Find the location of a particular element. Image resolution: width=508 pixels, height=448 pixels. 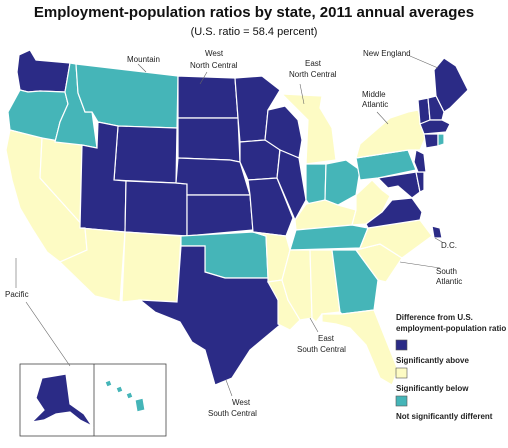

legend-title-line2: employment-population ratio is located at coordinates (451, 328).